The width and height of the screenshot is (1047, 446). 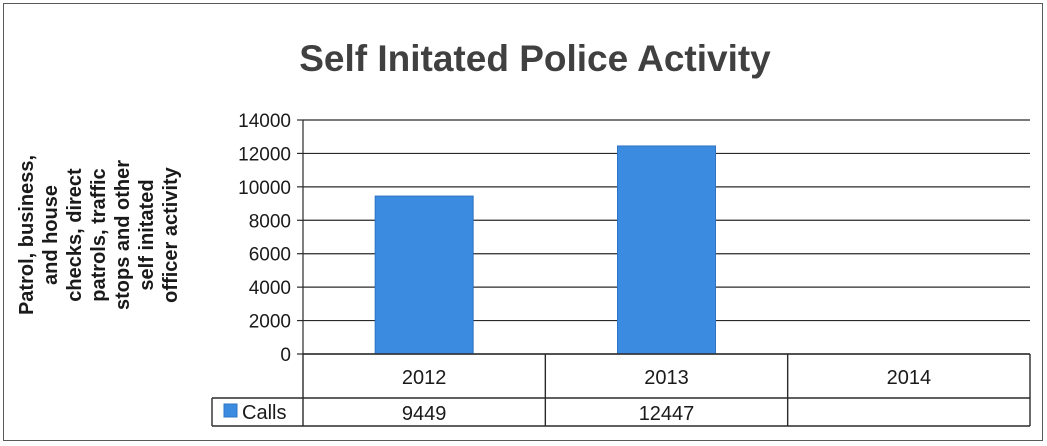 What do you see at coordinates (621, 390) in the screenshot?
I see `data-table: 2012 2013 2014 Calls 9449 12447` at bounding box center [621, 390].